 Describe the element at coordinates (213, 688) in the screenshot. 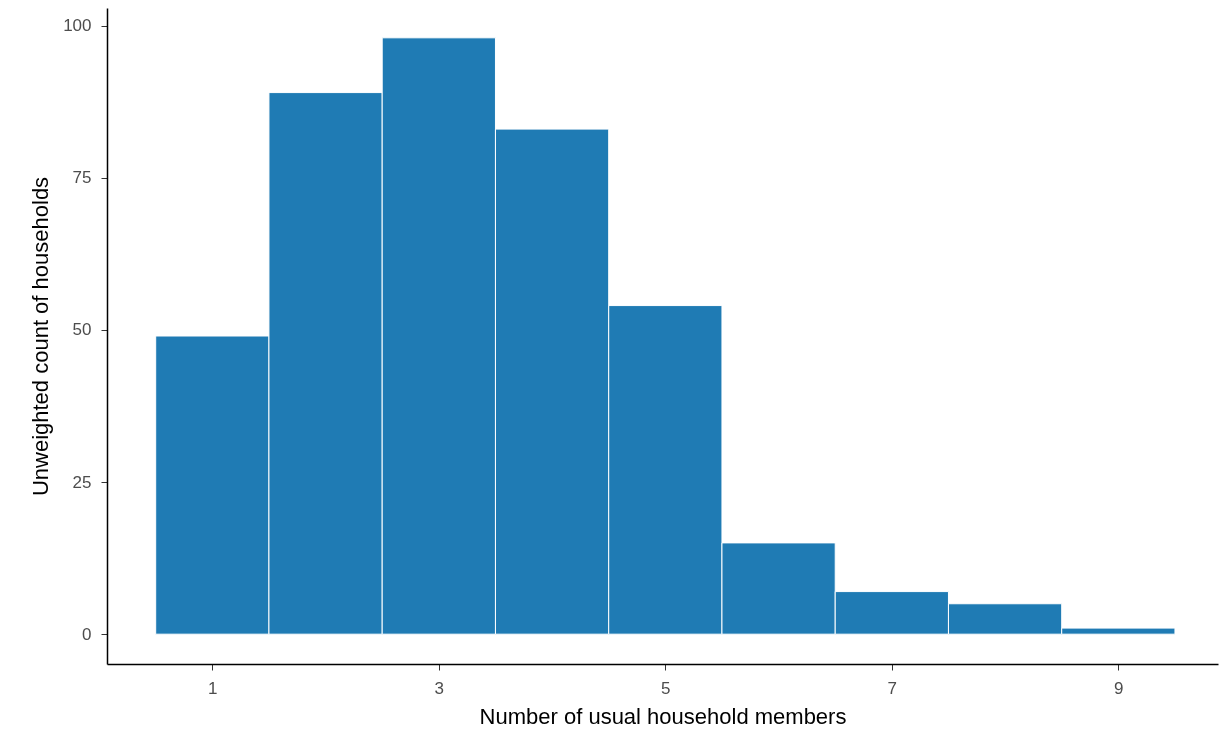

I see `x-tick-label: 1` at that location.